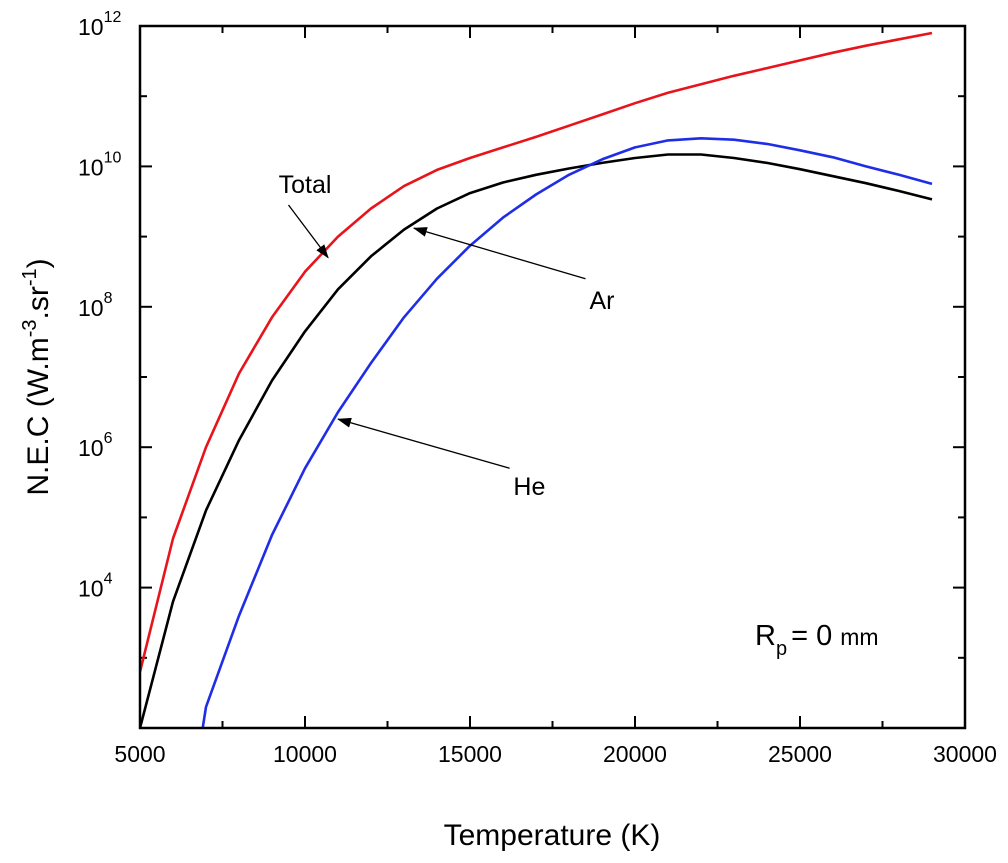 The width and height of the screenshot is (1008, 863). Describe the element at coordinates (108, 438) in the screenshot. I see `y-tick-exponent: 6` at that location.